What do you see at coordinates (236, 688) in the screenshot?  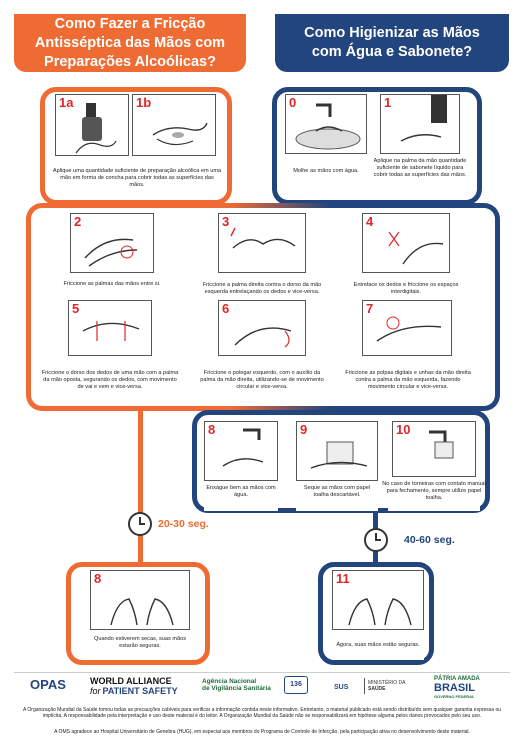 I see `anvisa-line2: de Vigilância Sanitária` at bounding box center [236, 688].